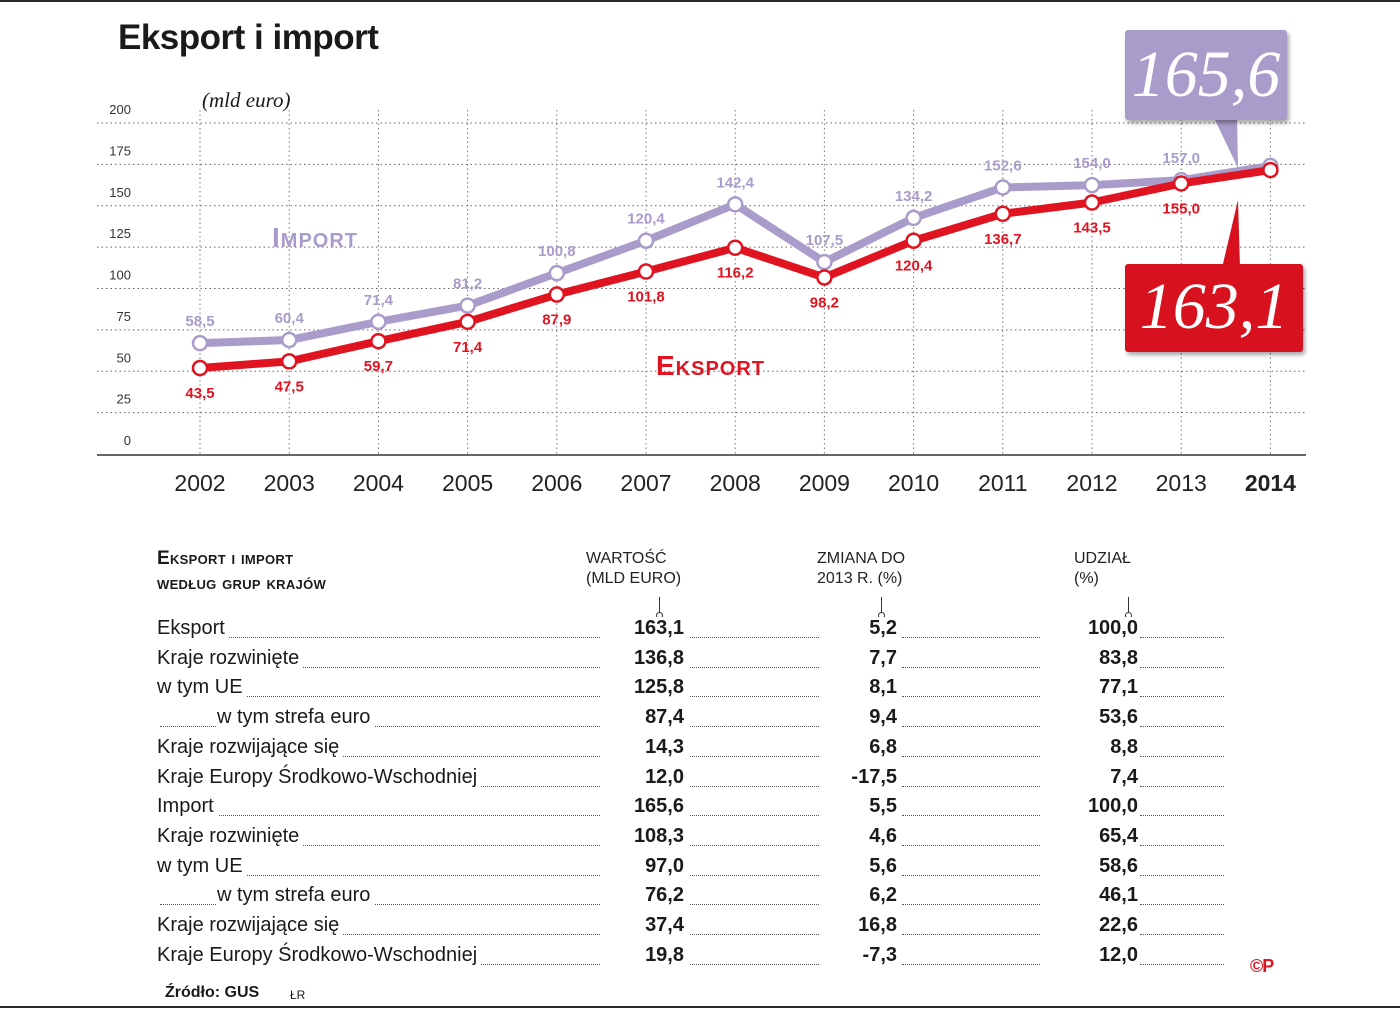  I want to click on row-label: w tym UE, so click(202, 688).